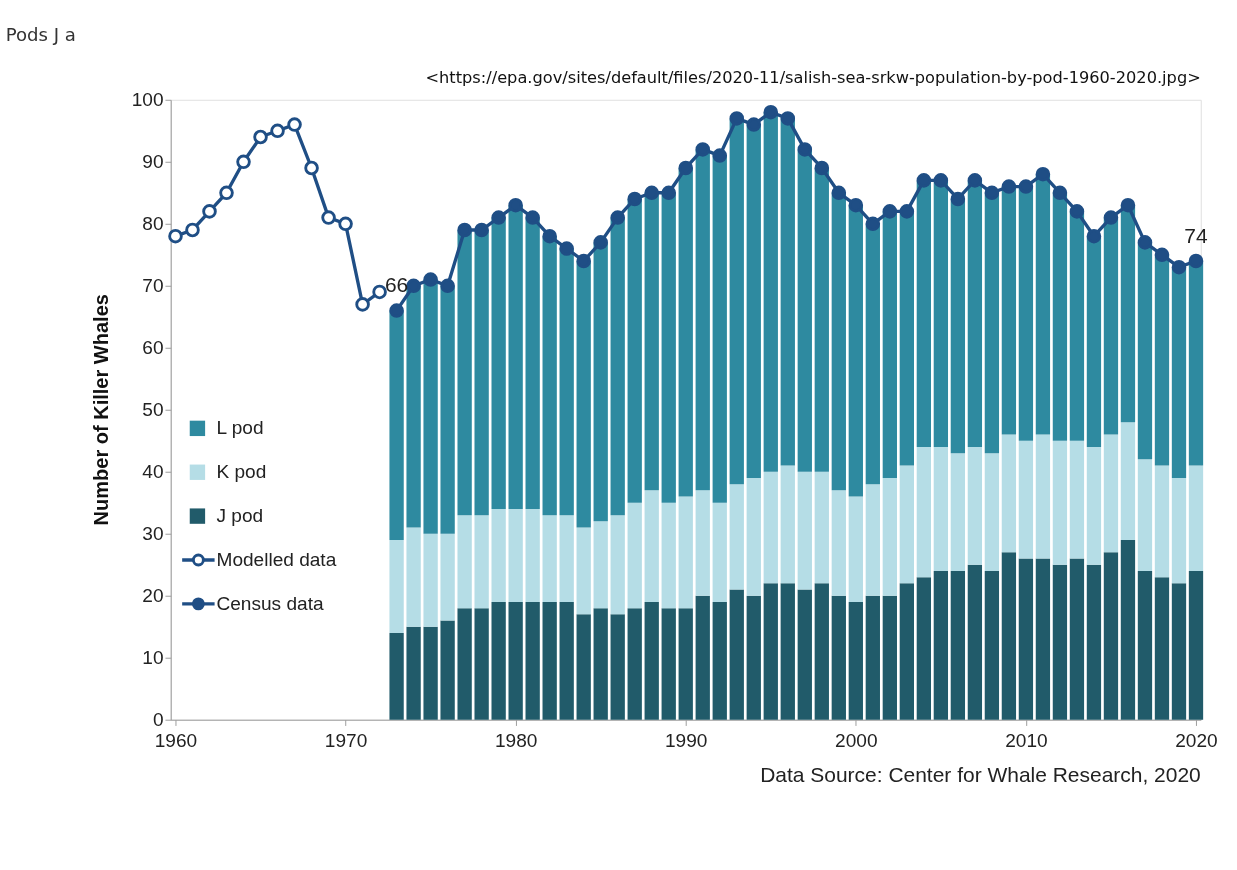 This screenshot has width=1237, height=870. What do you see at coordinates (686, 740) in the screenshot?
I see `x-tick-label: 1990` at bounding box center [686, 740].